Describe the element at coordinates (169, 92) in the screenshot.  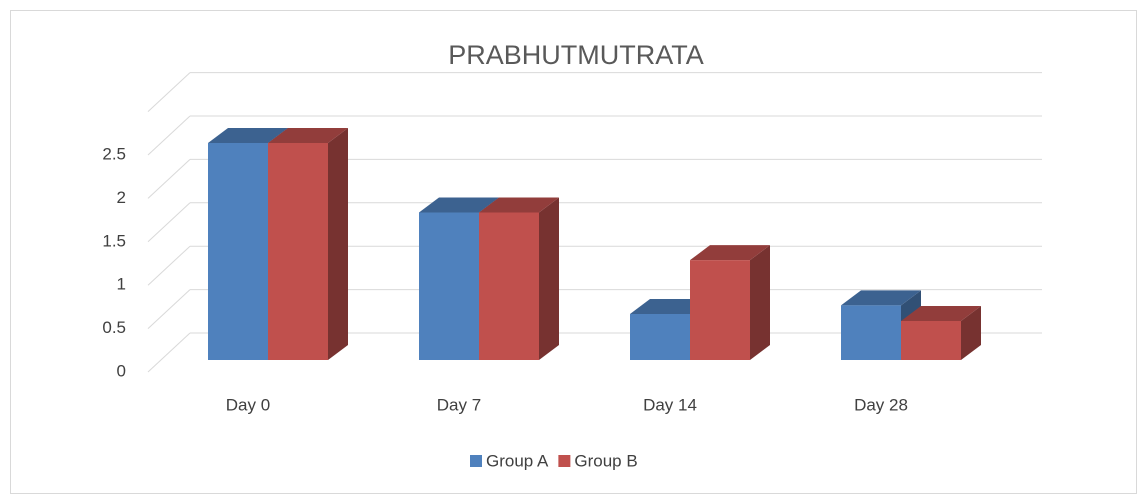
I see `wall-edge` at that location.